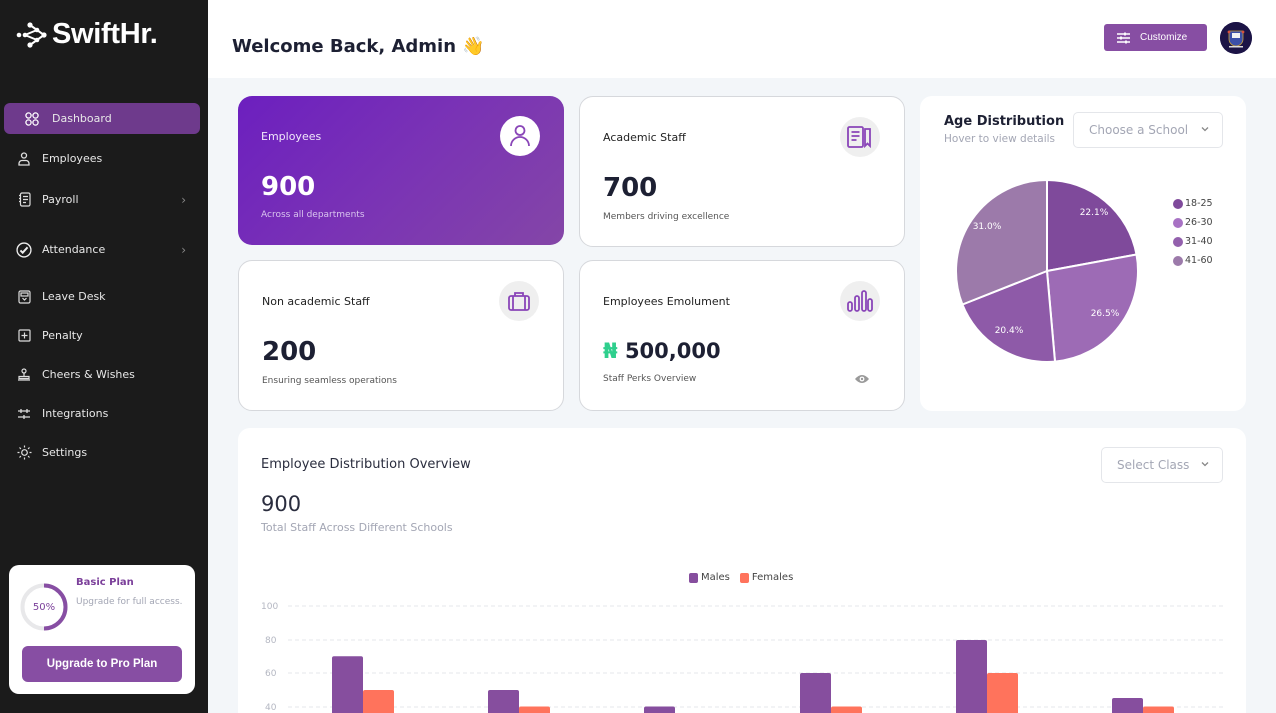 Image resolution: width=1276 pixels, height=713 pixels. I want to click on briefcase-icon, so click(519, 301).